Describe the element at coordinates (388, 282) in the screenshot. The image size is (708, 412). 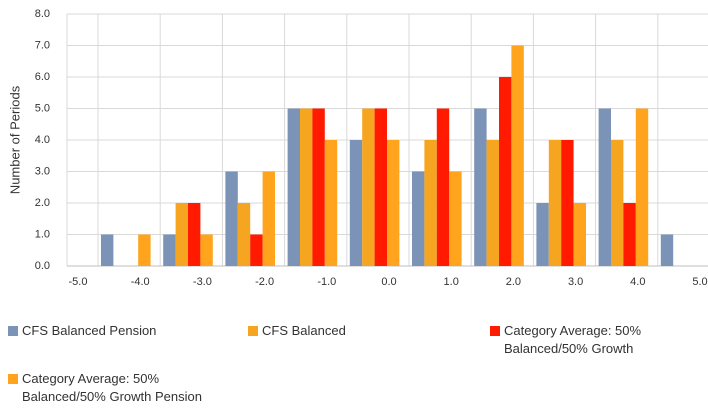
I see `x-tick-label: 0.0` at that location.